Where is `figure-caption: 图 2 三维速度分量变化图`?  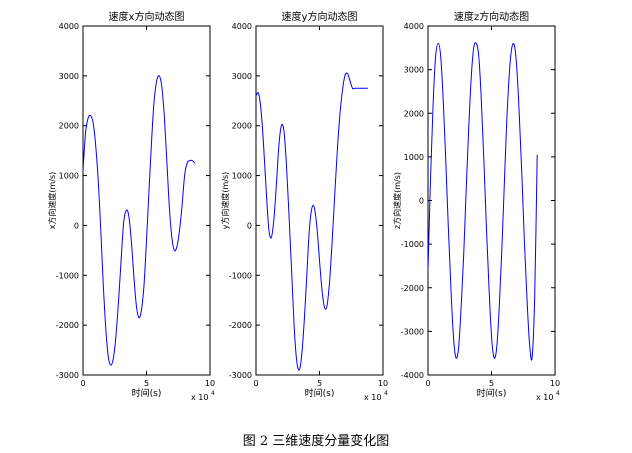
figure-caption: 图 2 三维速度分量变化图 is located at coordinates (316, 441).